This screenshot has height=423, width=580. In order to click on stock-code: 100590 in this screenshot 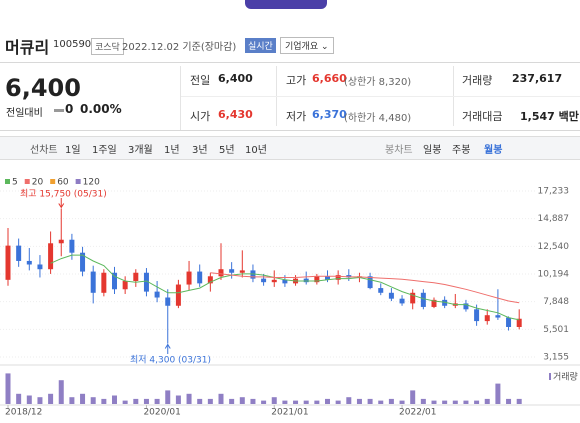, I will do `click(72, 44)`.